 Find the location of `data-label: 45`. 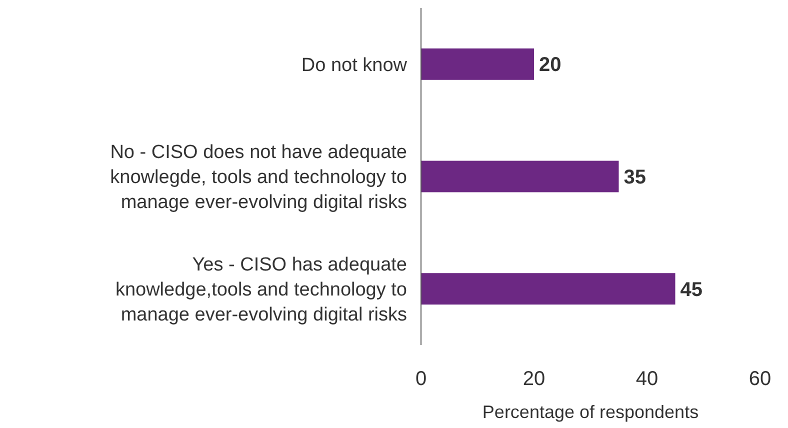

data-label: 45 is located at coordinates (691, 289).